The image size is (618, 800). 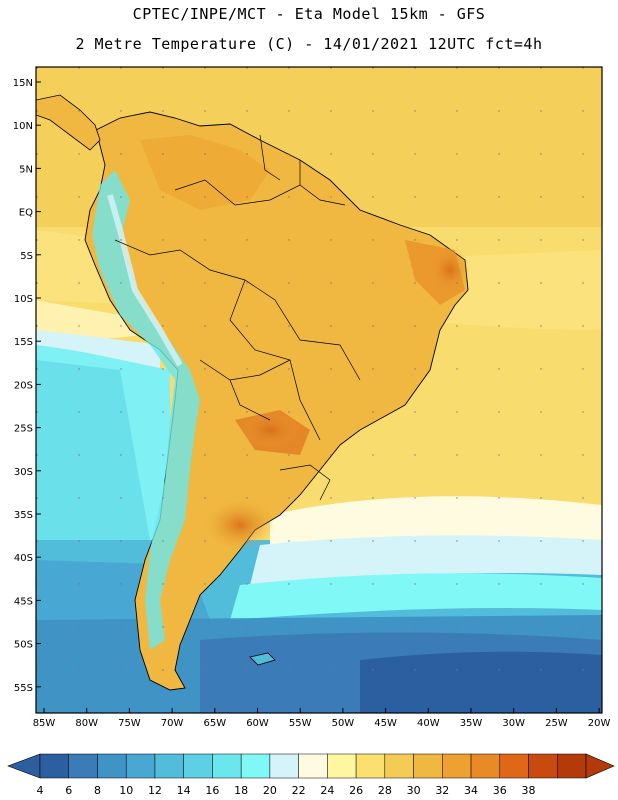 What do you see at coordinates (428, 723) in the screenshot?
I see `lon-label: 40W` at bounding box center [428, 723].